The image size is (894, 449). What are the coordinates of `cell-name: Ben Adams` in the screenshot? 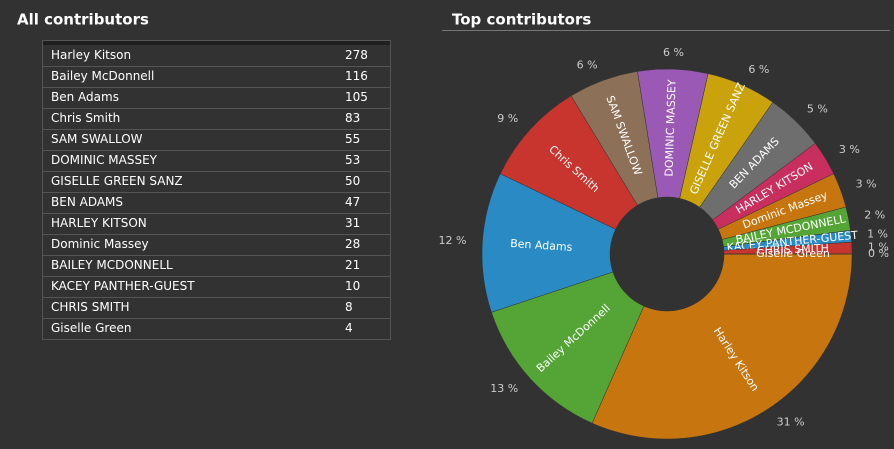 It's located at (85, 97).